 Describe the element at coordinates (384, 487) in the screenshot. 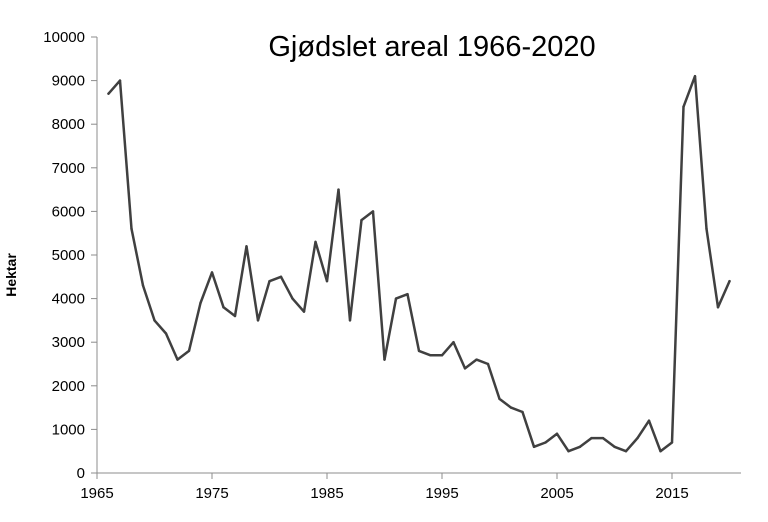

I see `x-axis: 1965 1975 1985 1995 2005 2015` at that location.